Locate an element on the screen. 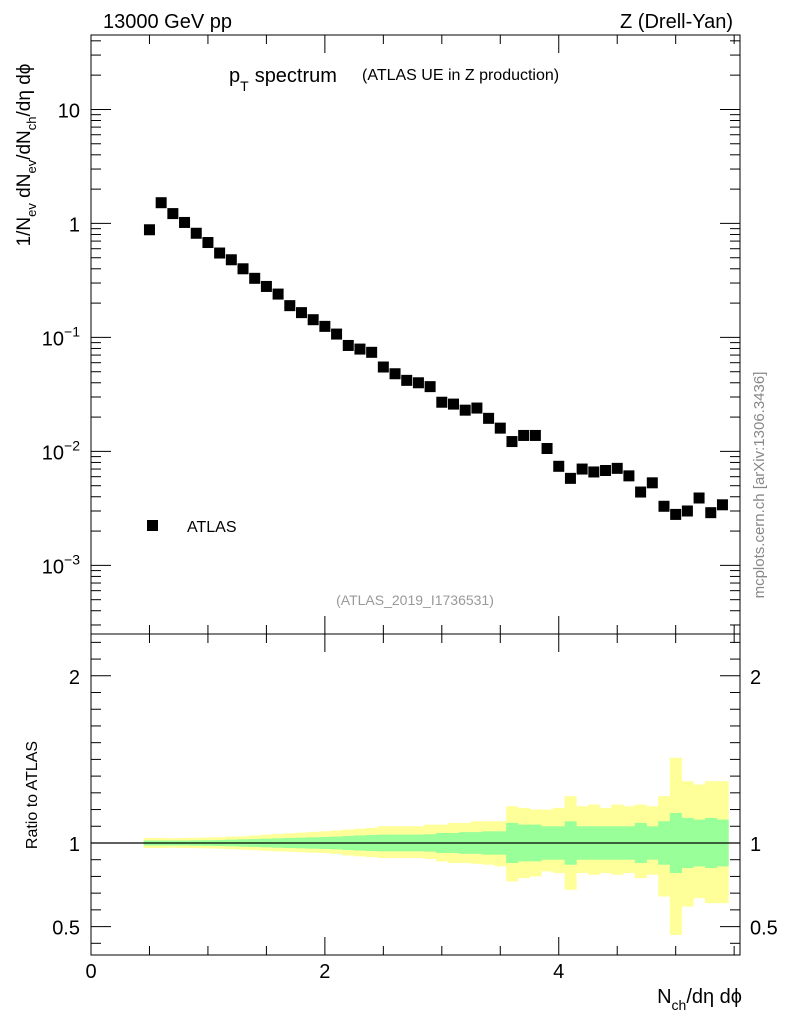  header-energy: 13000 GeV pp is located at coordinates (167, 22).